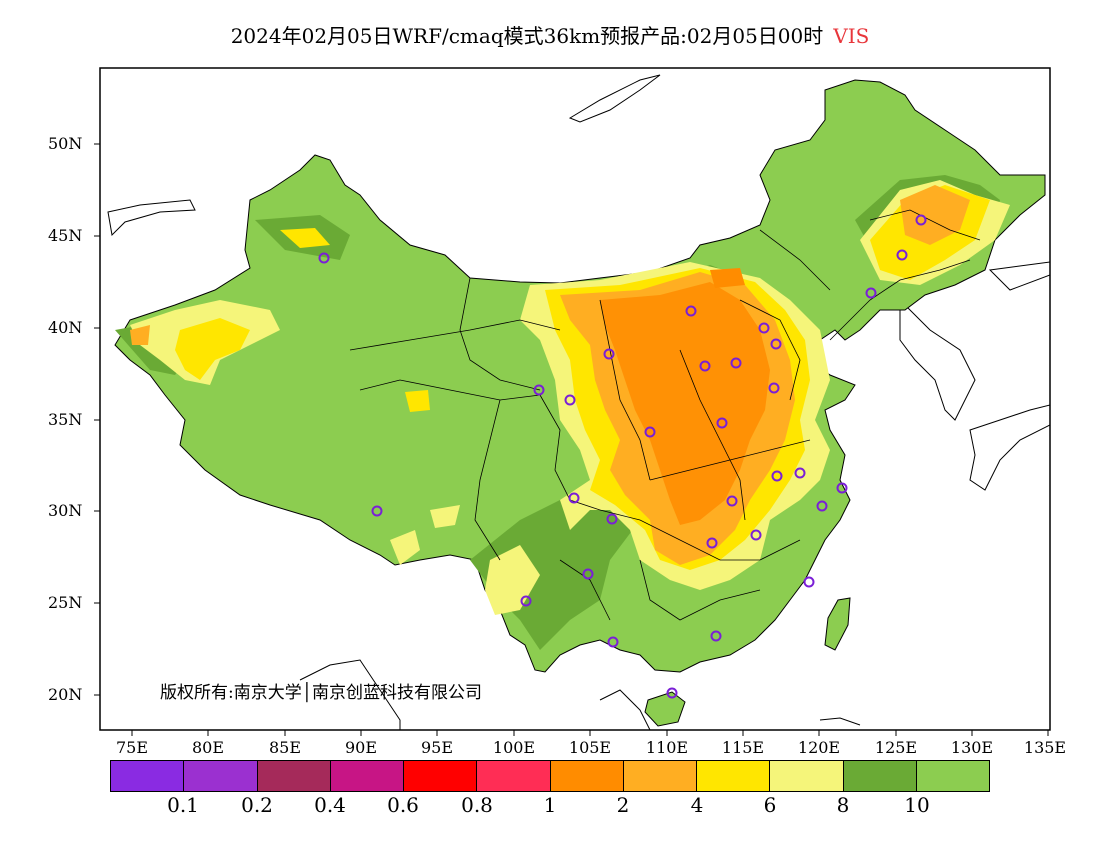 This screenshot has width=1100, height=850. I want to click on x-tick-label: 125E, so click(896, 747).